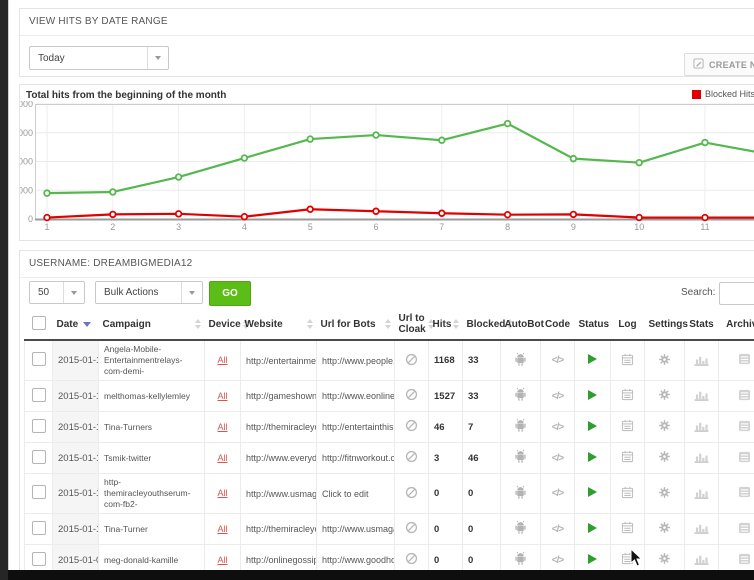  What do you see at coordinates (445, 360) in the screenshot?
I see `hits-cell: 1168` at bounding box center [445, 360].